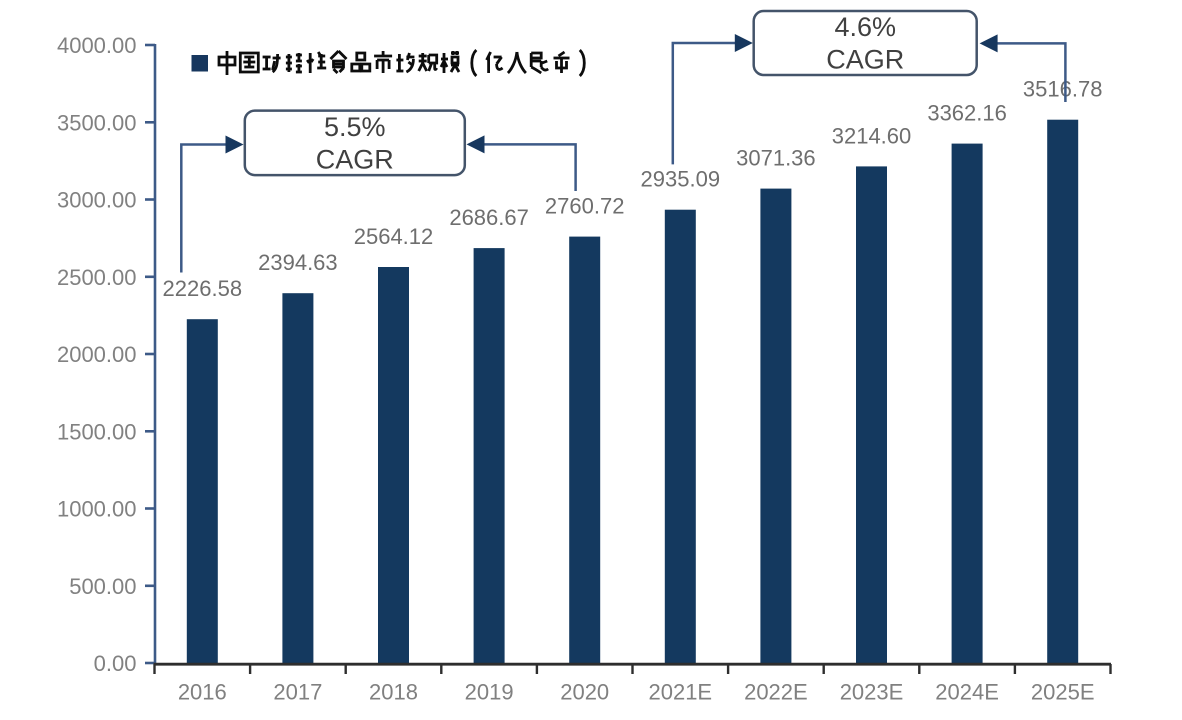 This screenshot has width=1182, height=720. I want to click on svg-text: 3071.36, so click(776, 158).